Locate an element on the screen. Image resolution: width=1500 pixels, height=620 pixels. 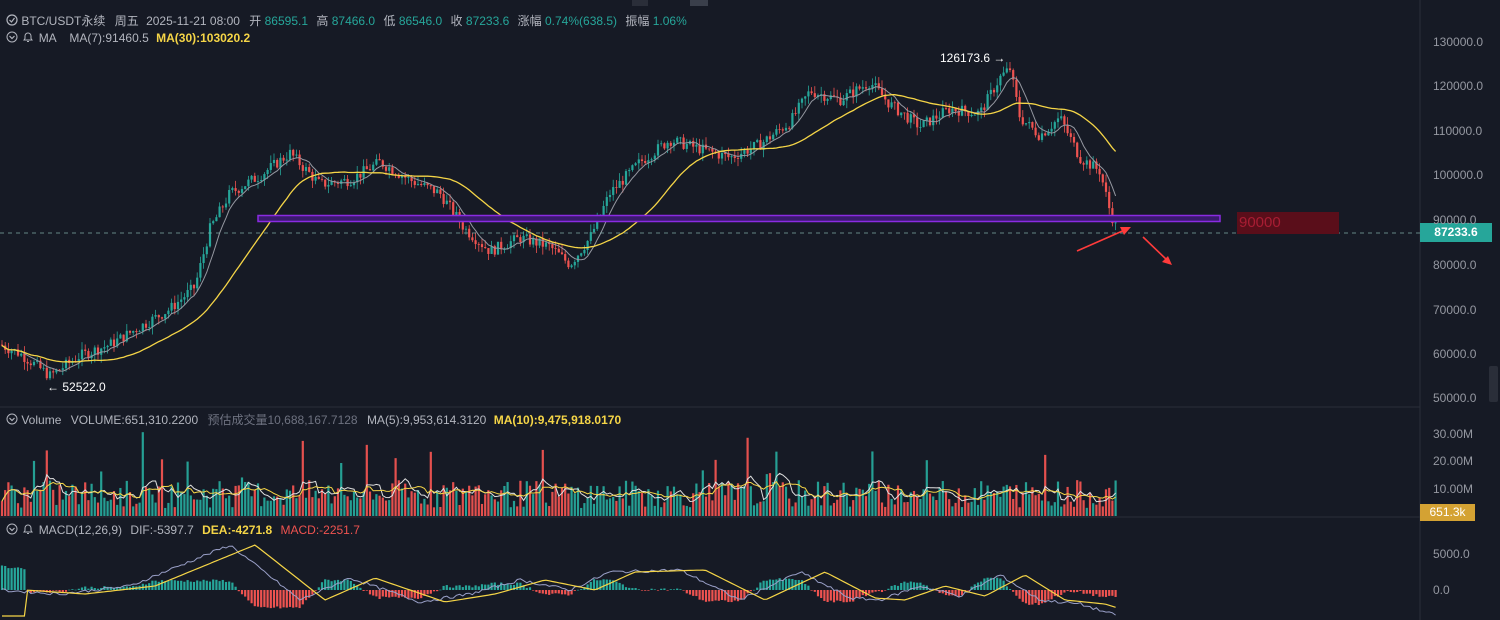
price-tick-label: 70000.0 is located at coordinates (1455, 310).